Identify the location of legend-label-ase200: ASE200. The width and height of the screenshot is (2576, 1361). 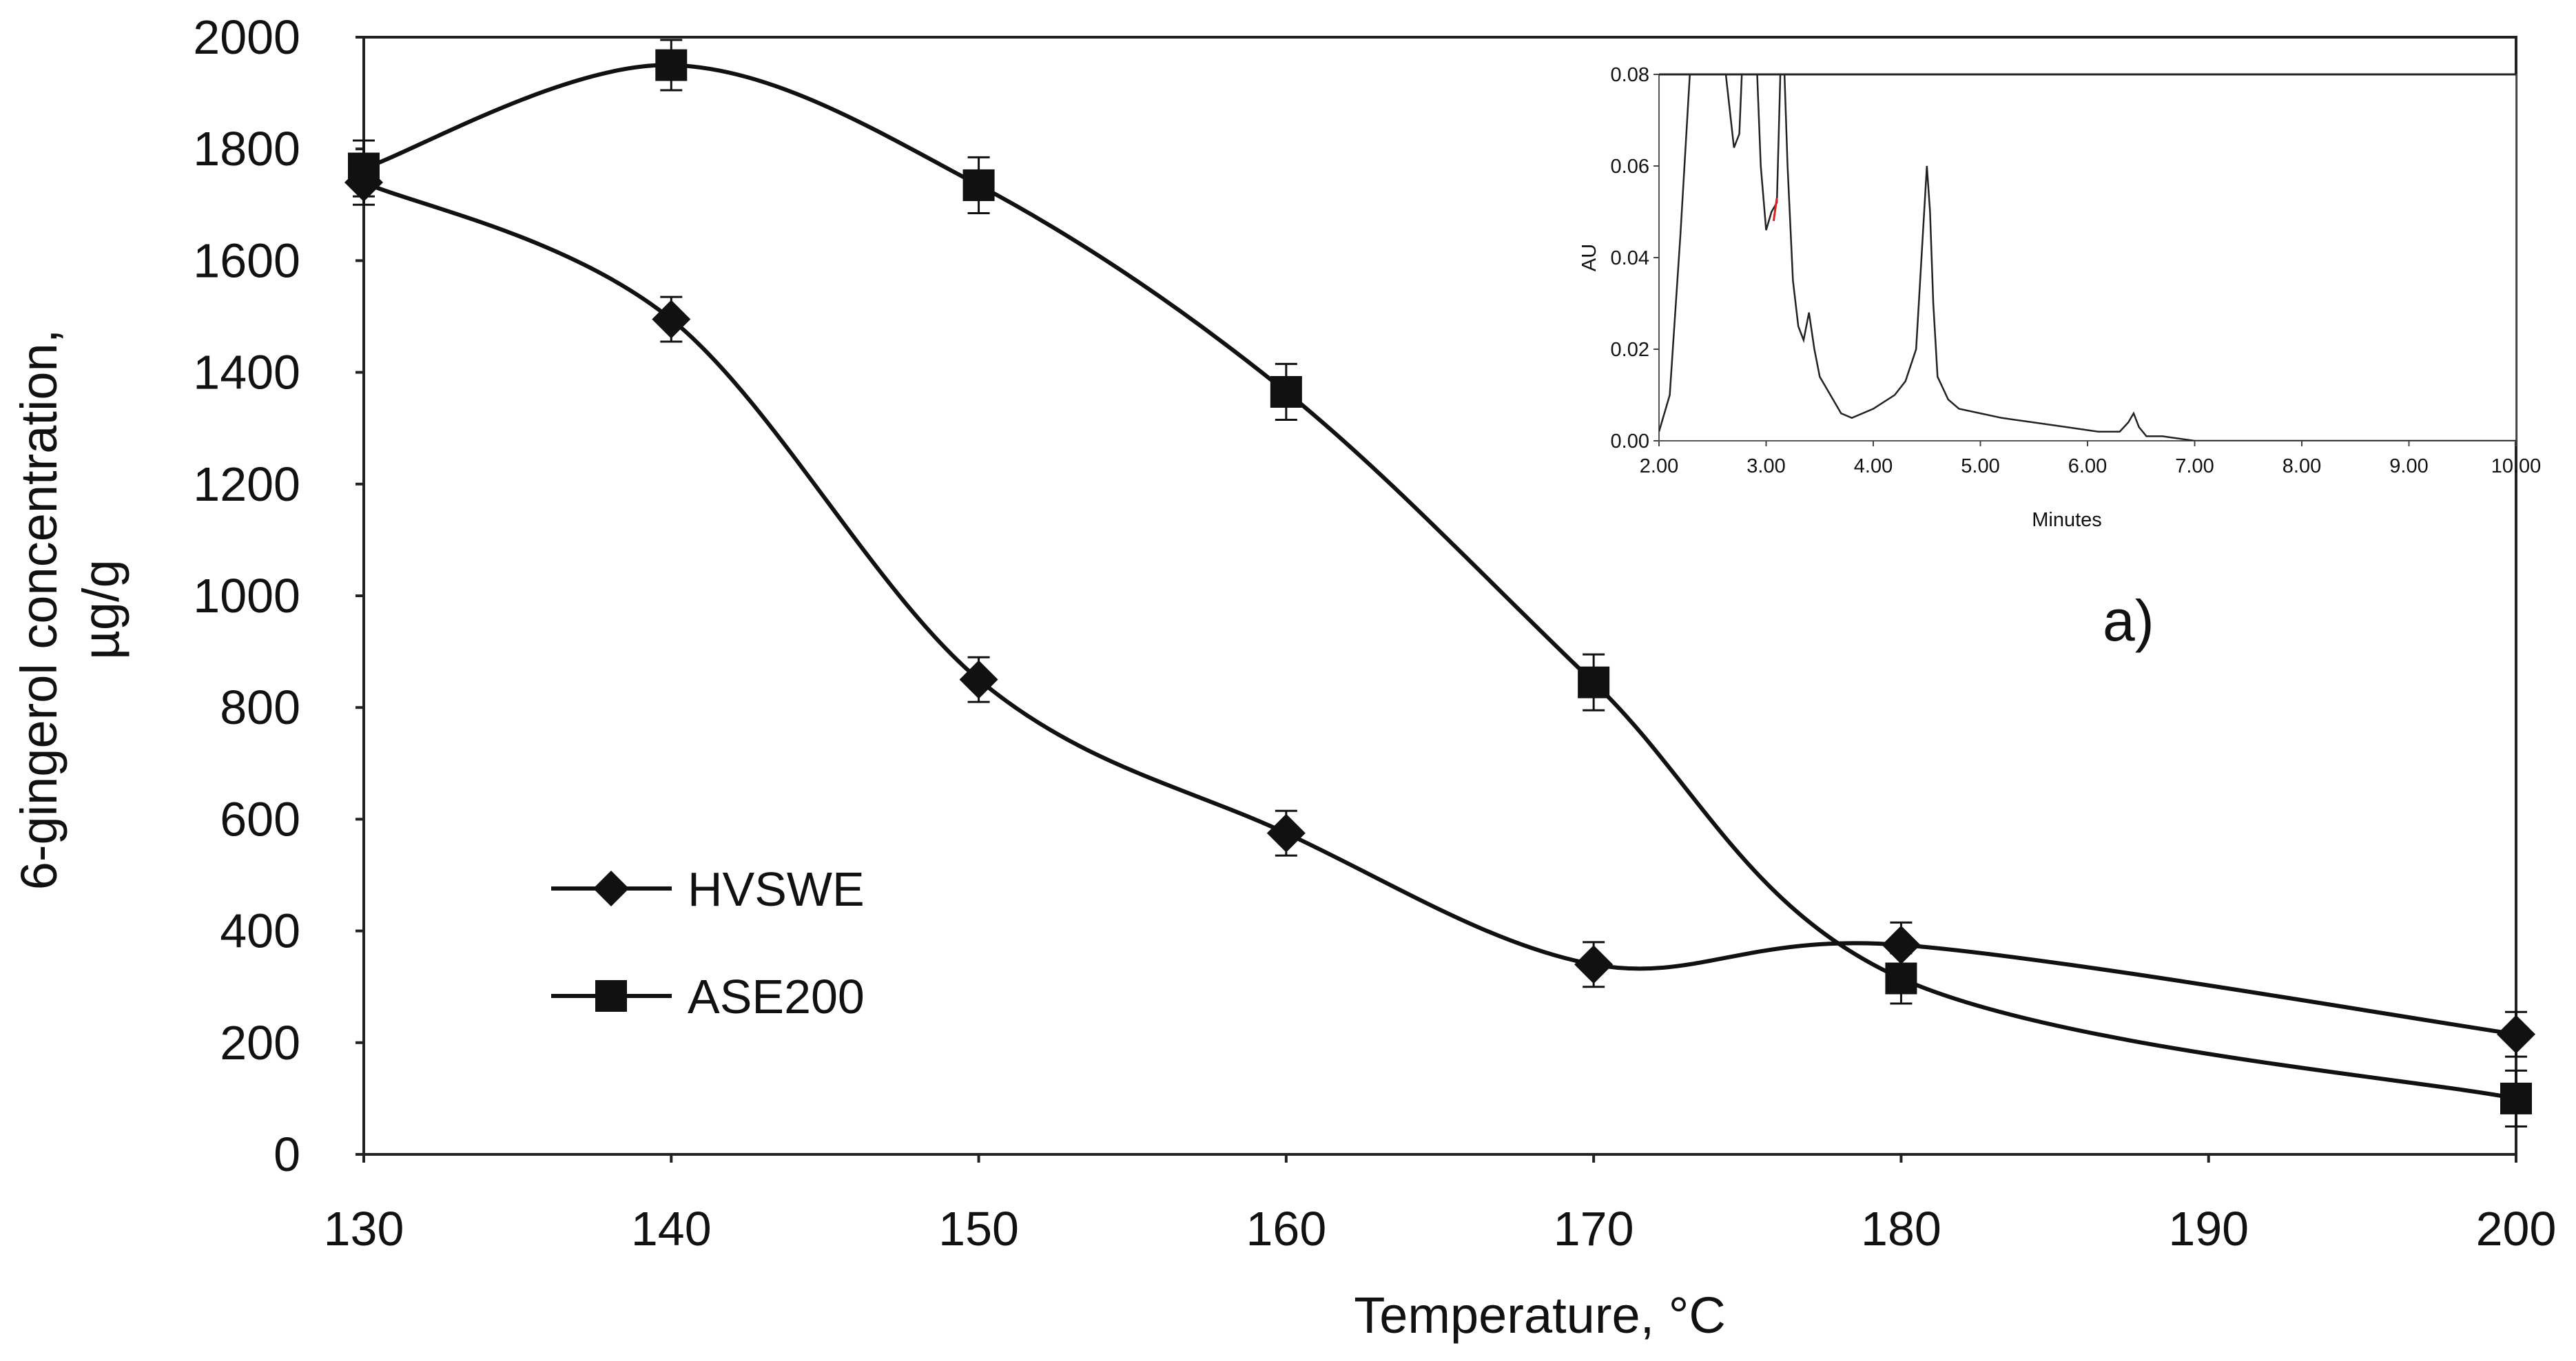
(776, 997).